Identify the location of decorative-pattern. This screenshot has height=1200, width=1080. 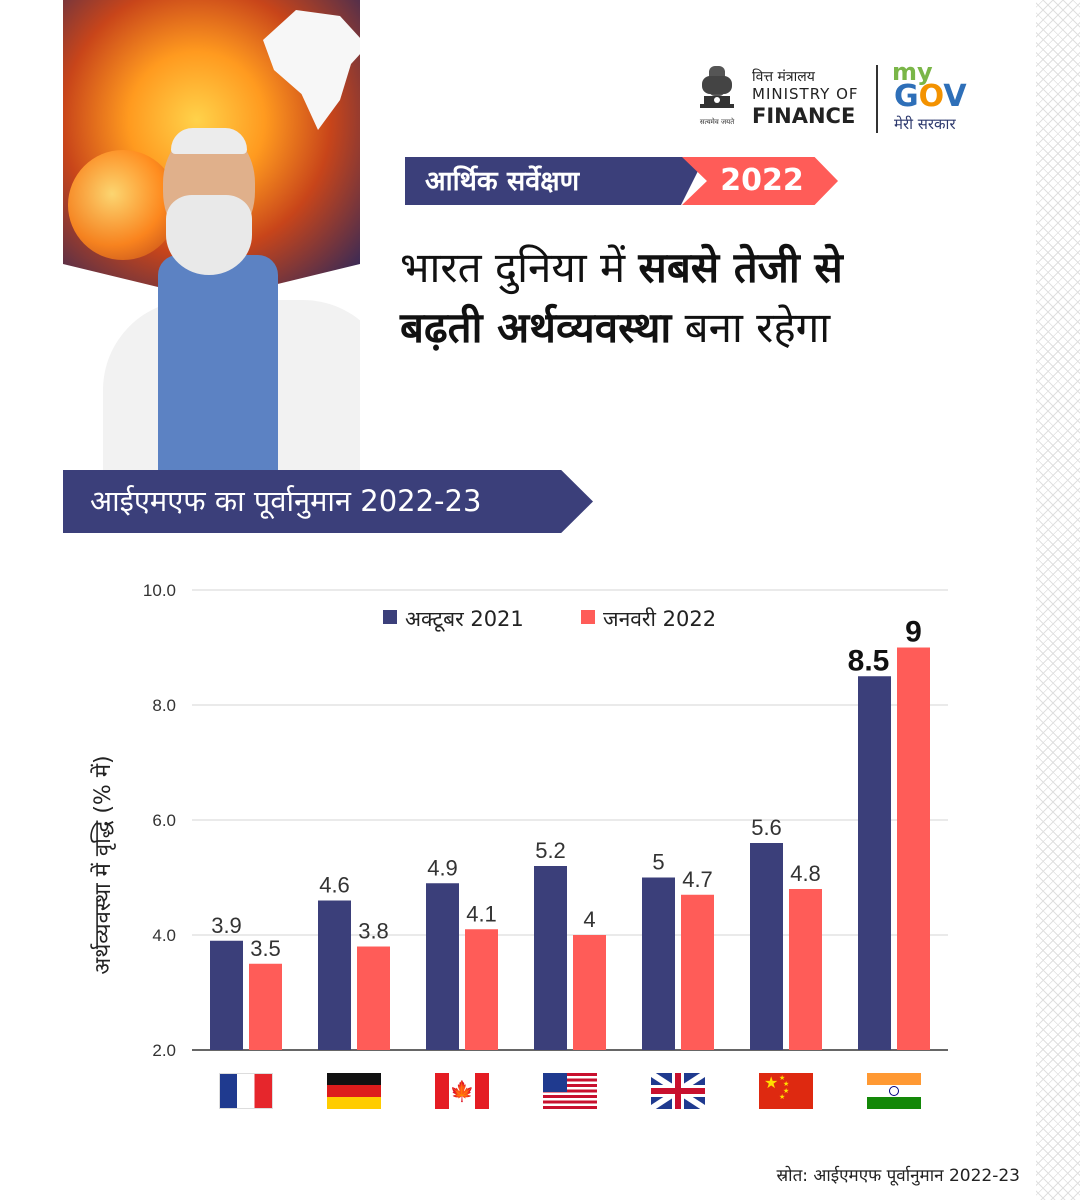
(1058, 600).